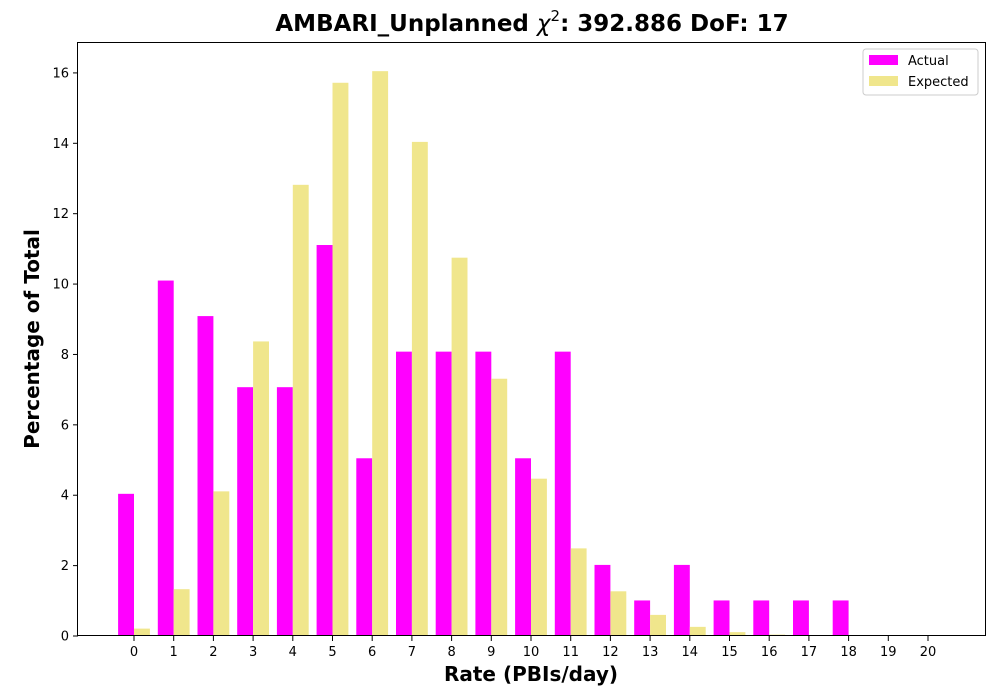 This screenshot has width=1000, height=700. Describe the element at coordinates (65, 637) in the screenshot. I see `y-tick-label: 0` at that location.